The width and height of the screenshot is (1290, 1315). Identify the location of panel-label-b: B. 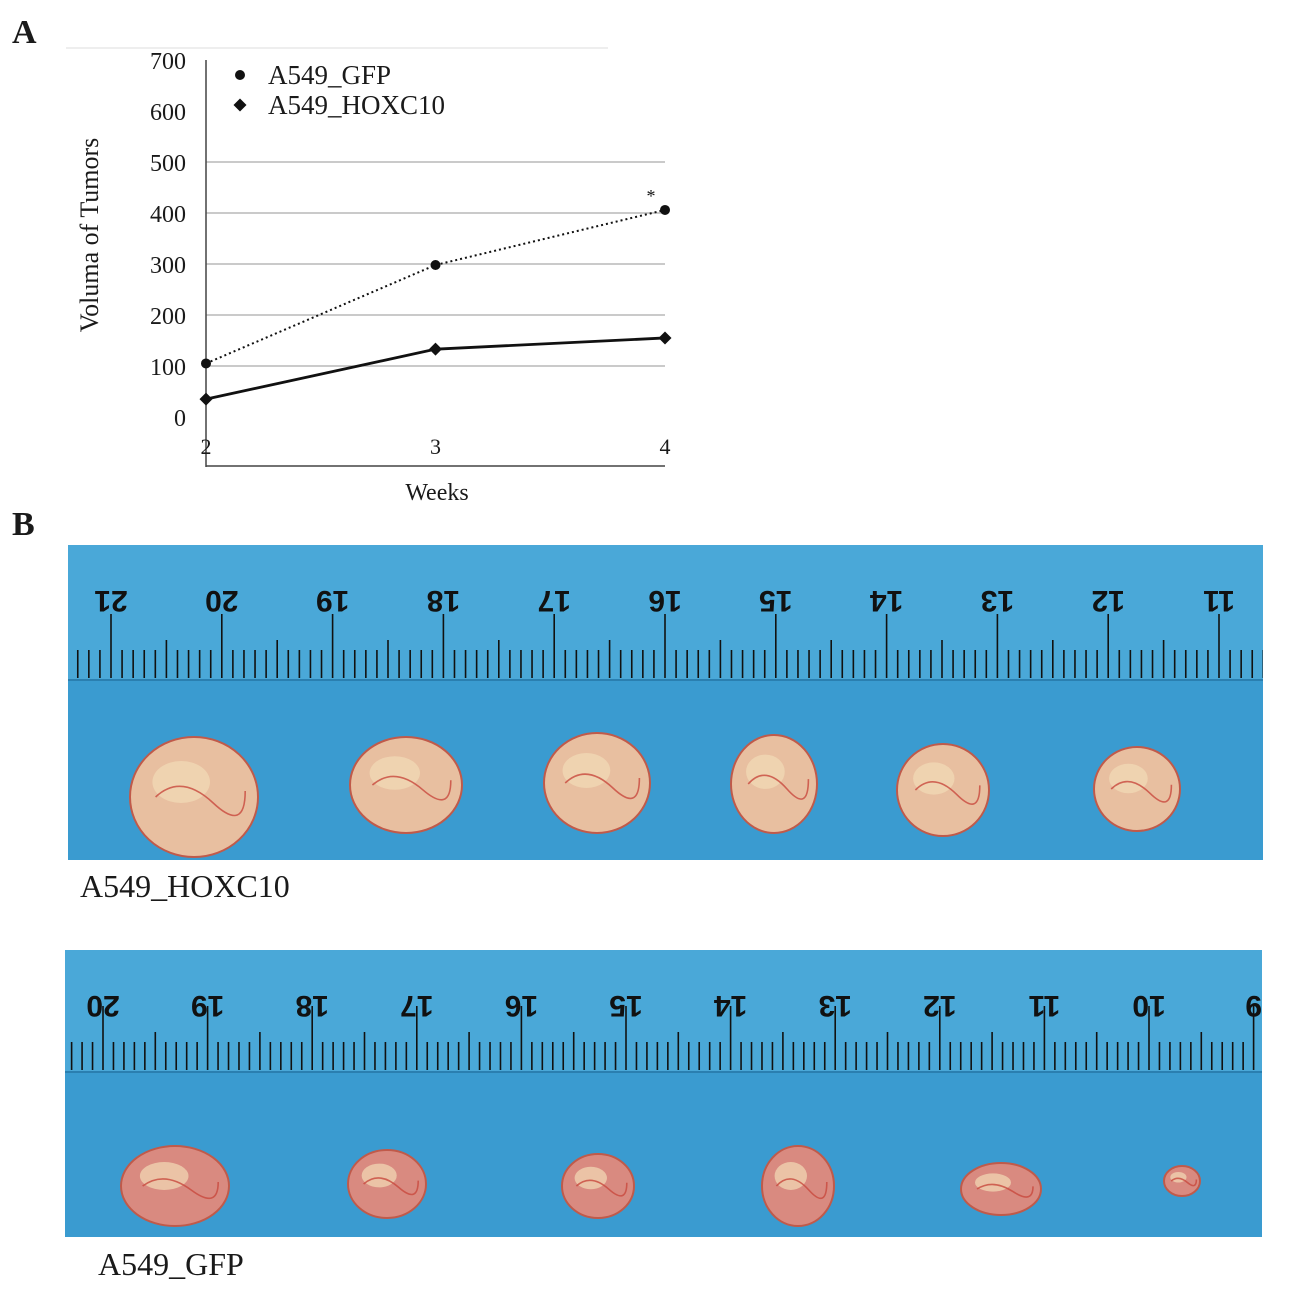
(23, 524).